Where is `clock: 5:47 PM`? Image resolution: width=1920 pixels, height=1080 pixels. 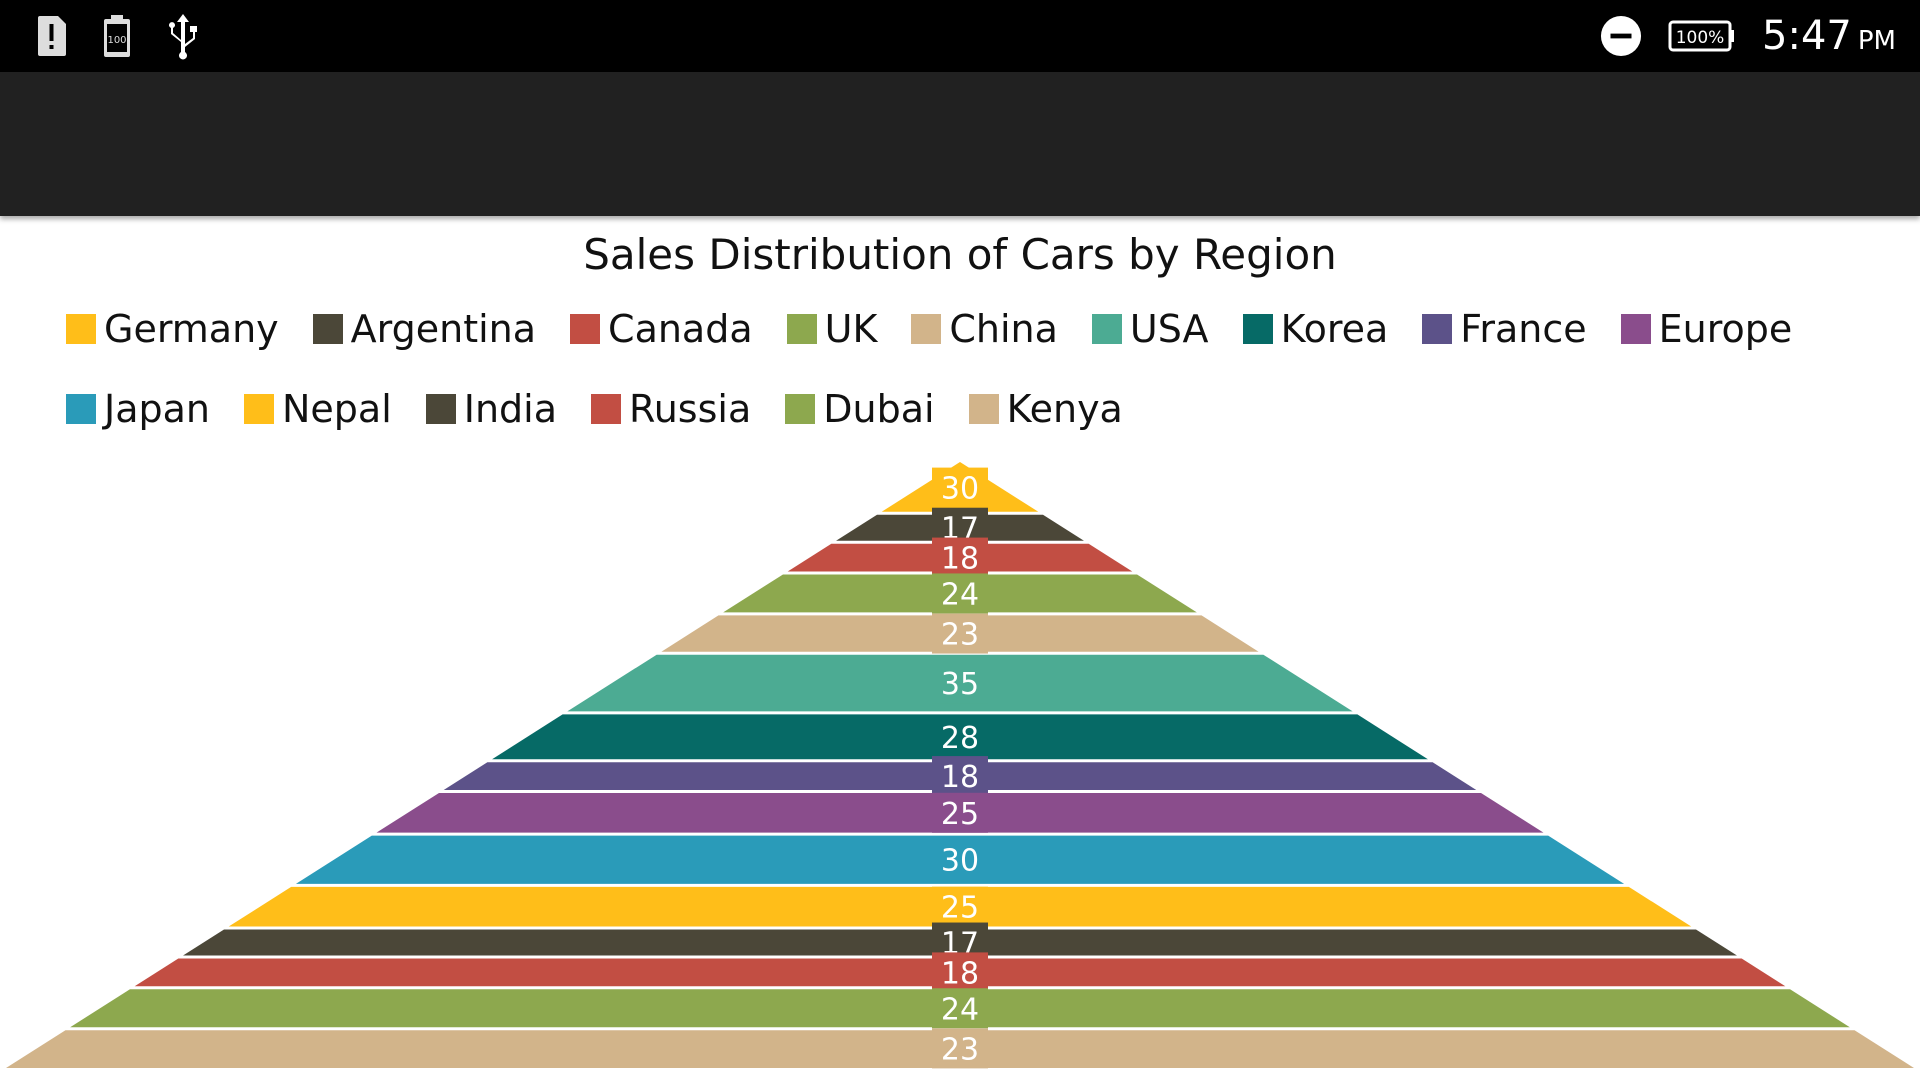 clock: 5:47 PM is located at coordinates (1829, 36).